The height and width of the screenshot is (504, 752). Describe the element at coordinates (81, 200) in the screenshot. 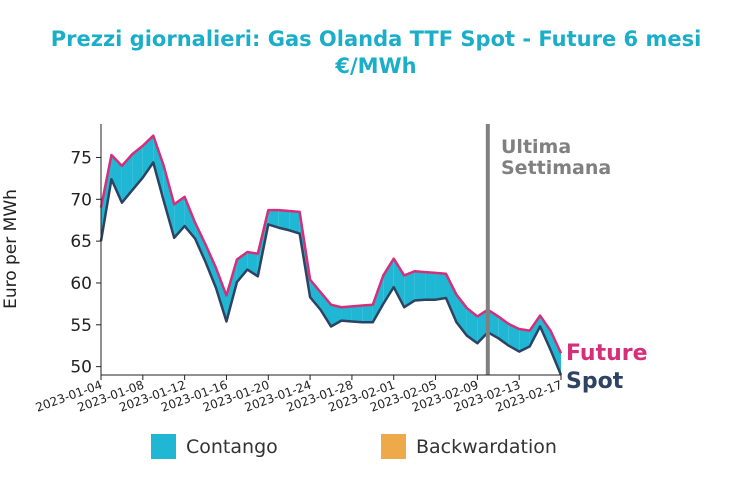

I see `y-tick-label: 70` at that location.